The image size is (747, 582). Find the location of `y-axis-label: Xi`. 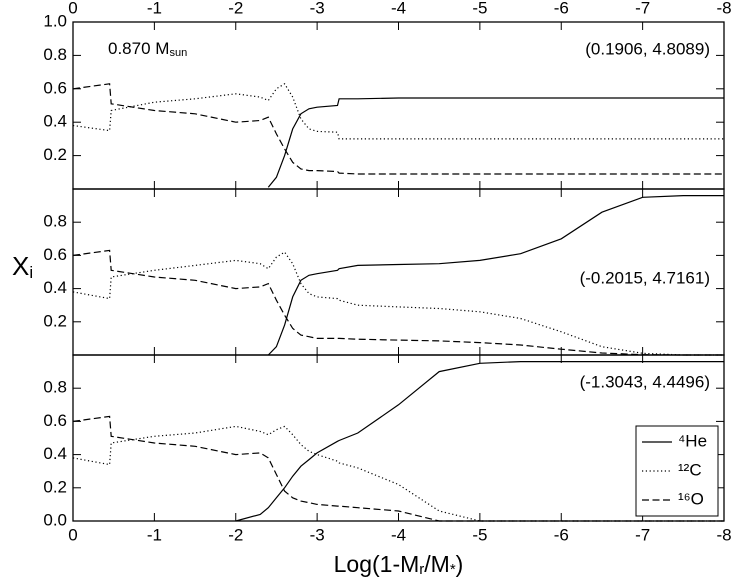

y-axis-label: Xi is located at coordinates (22, 266).